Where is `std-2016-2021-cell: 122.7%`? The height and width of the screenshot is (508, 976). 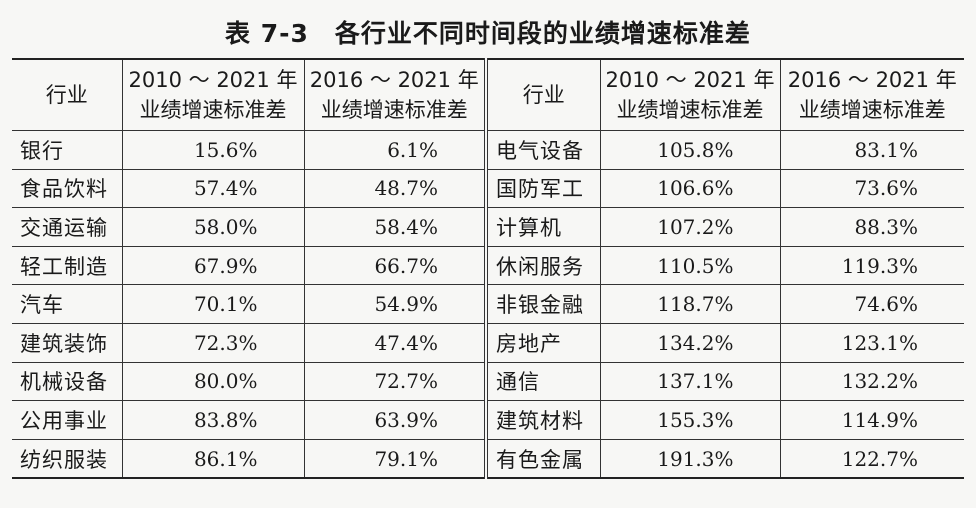
std-2016-2021-cell: 122.7% is located at coordinates (871, 458).